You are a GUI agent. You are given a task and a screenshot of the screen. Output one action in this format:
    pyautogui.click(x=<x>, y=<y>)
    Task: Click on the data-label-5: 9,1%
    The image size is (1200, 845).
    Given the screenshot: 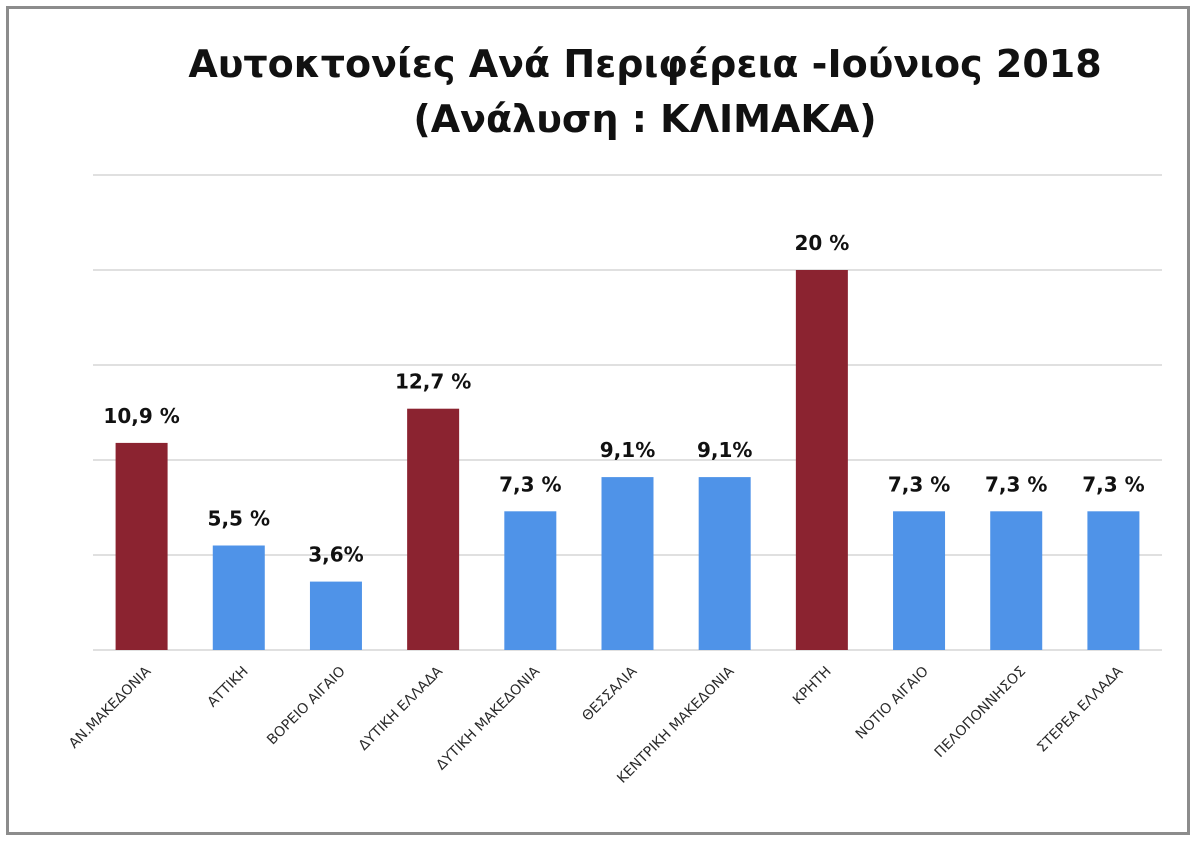 What is the action you would take?
    pyautogui.click(x=627, y=450)
    